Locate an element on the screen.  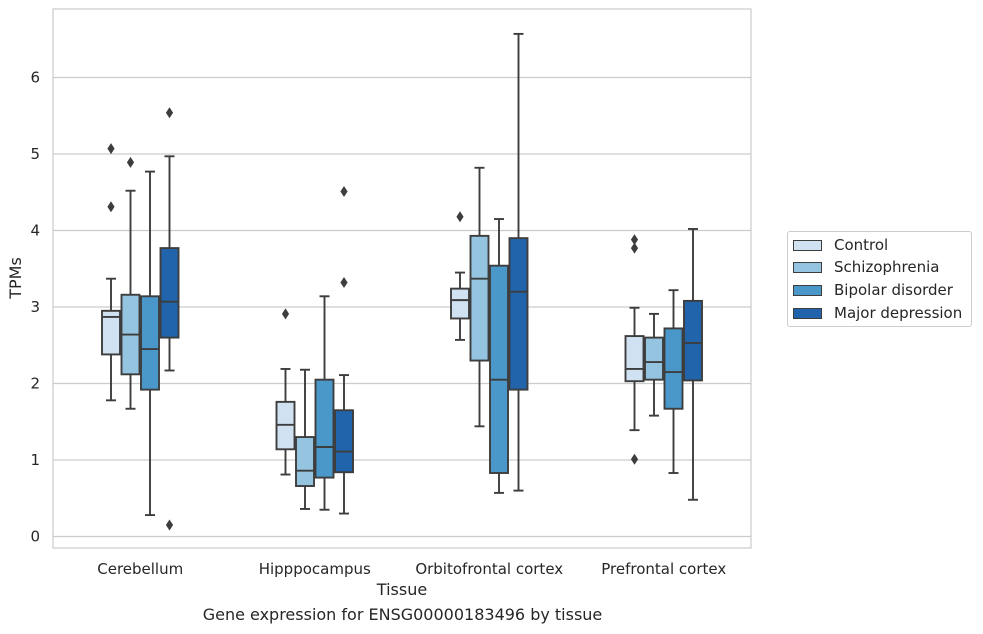
legend-swatch-major-depression is located at coordinates (807, 313).